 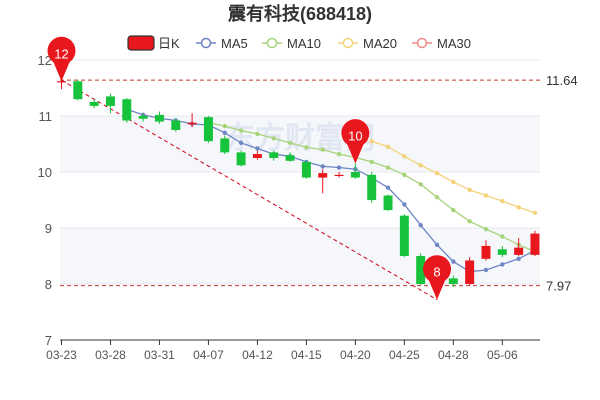 What do you see at coordinates (257, 355) in the screenshot?
I see `x-tick-label-04-12: 04-12` at bounding box center [257, 355].